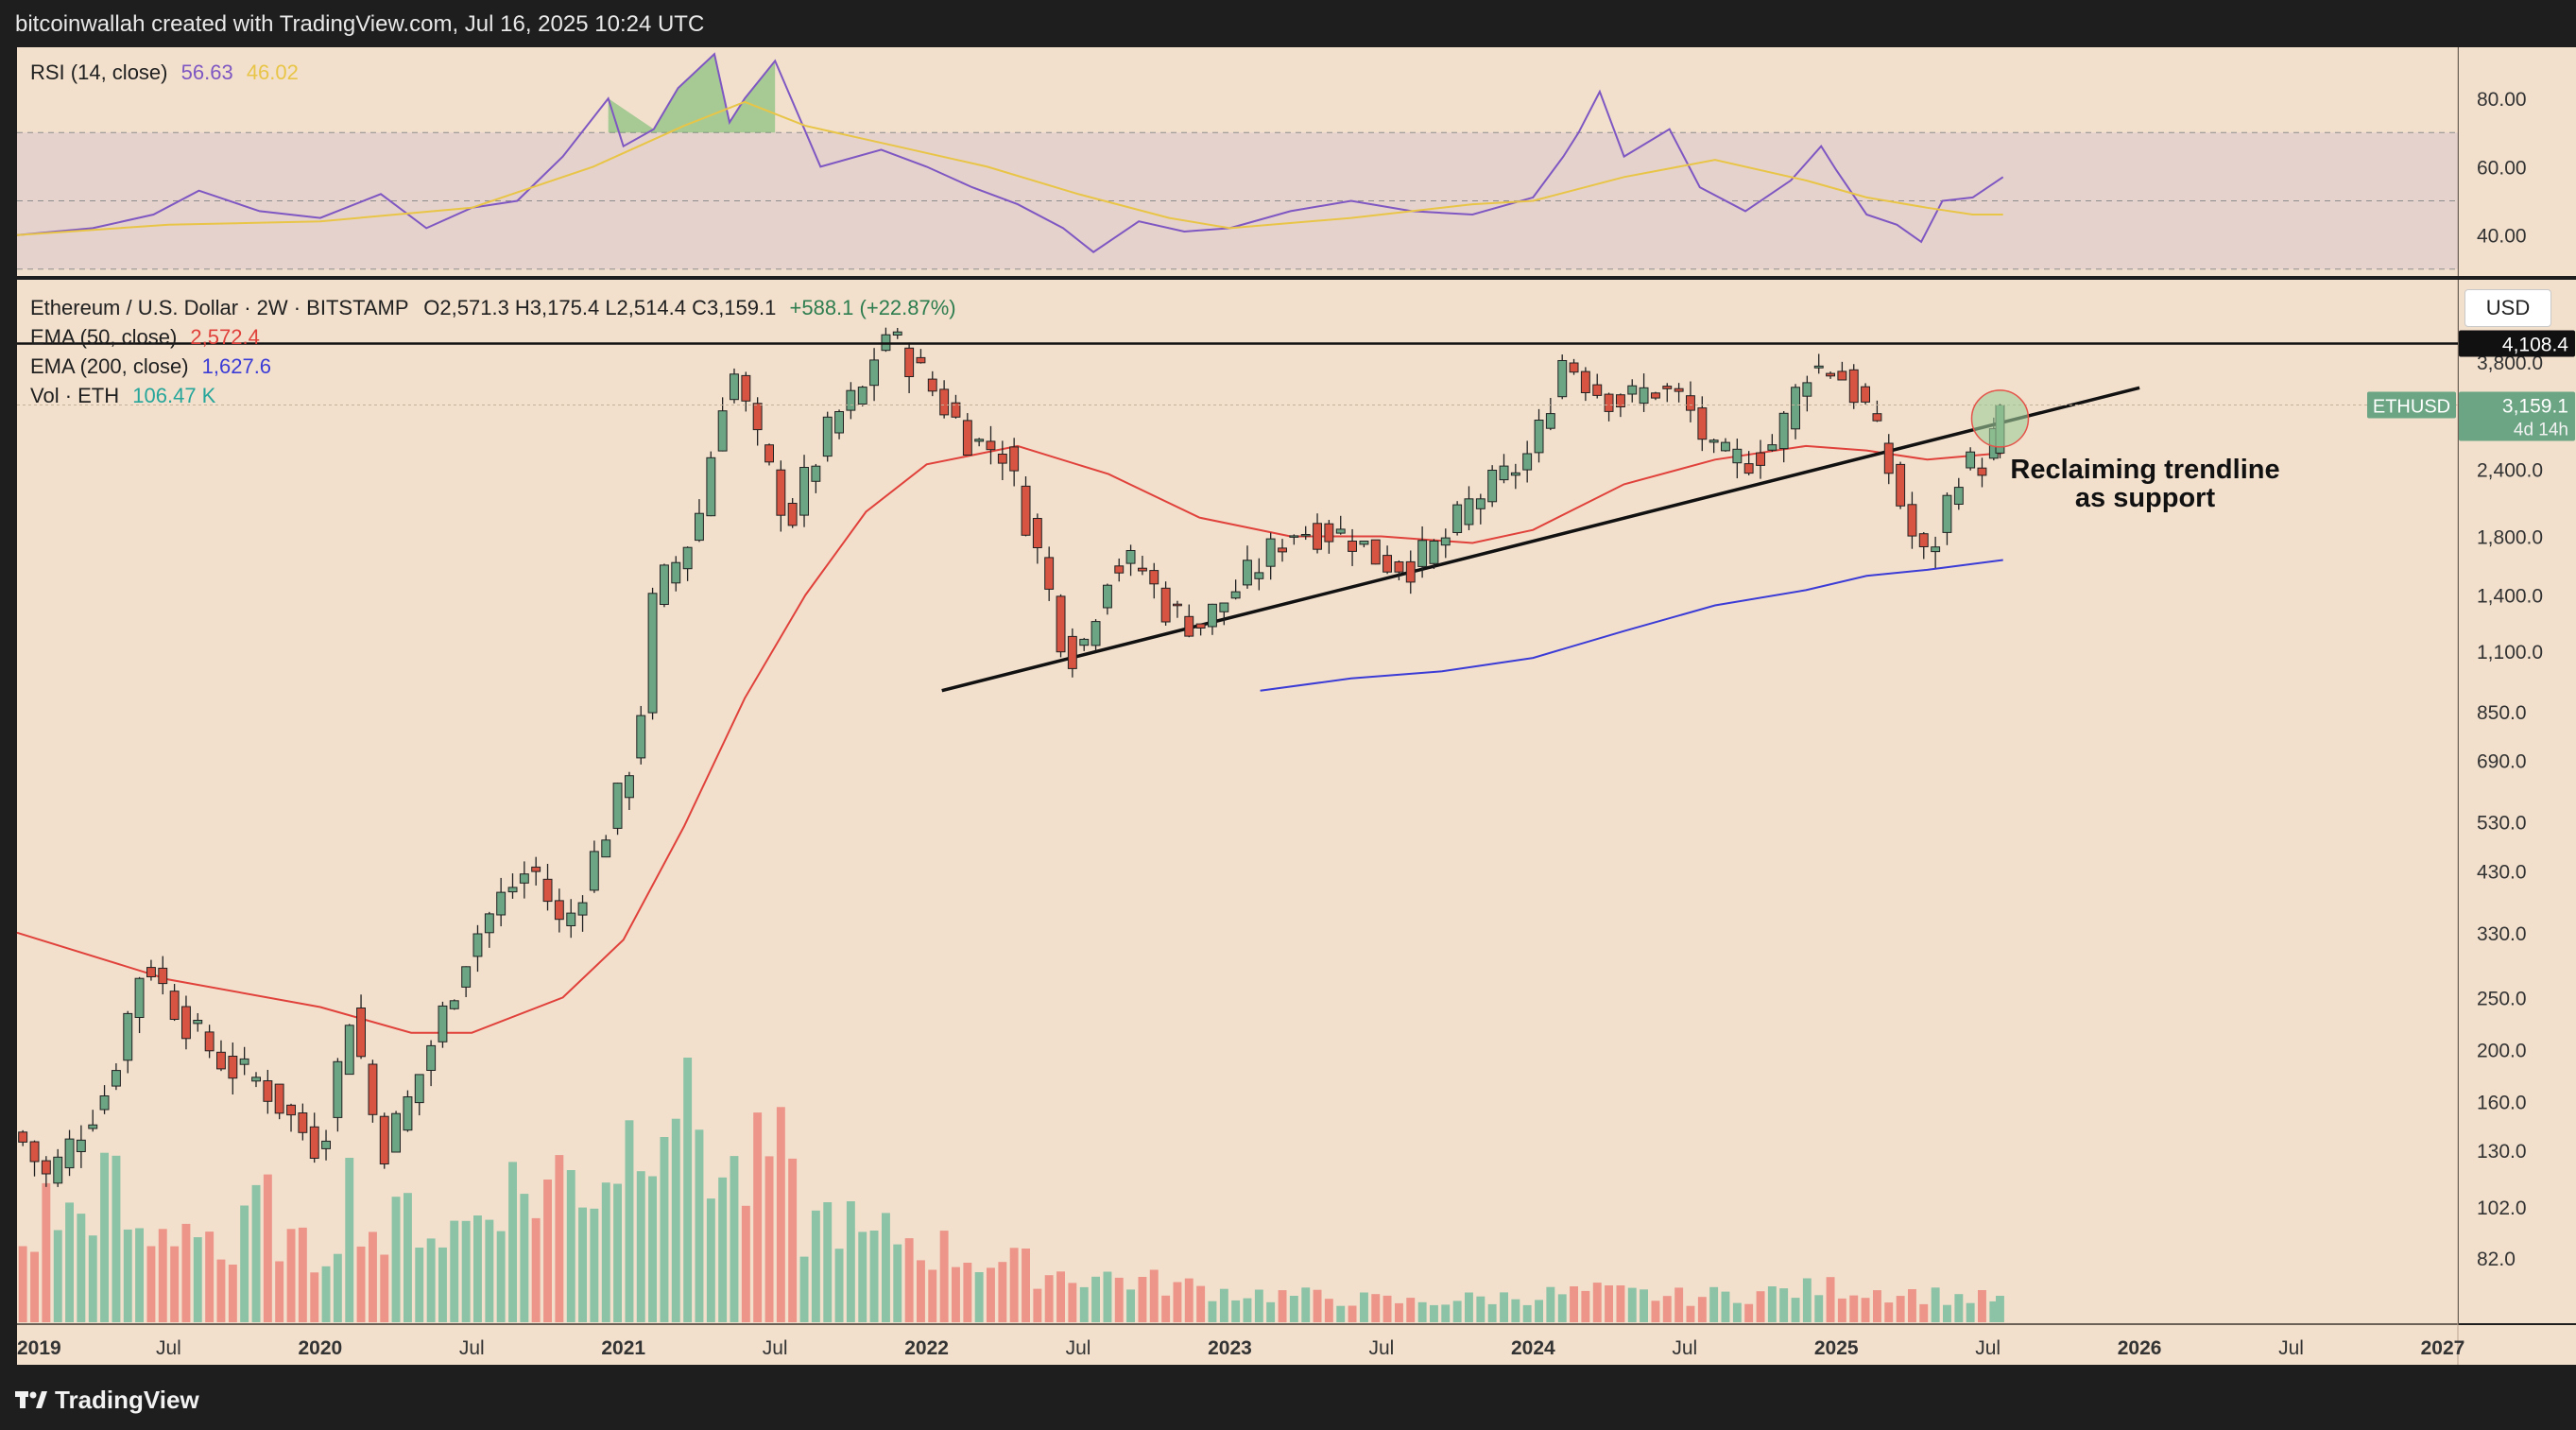  What do you see at coordinates (122, 396) in the screenshot?
I see `volume-legend: Vol · ETH 106.47 K` at bounding box center [122, 396].